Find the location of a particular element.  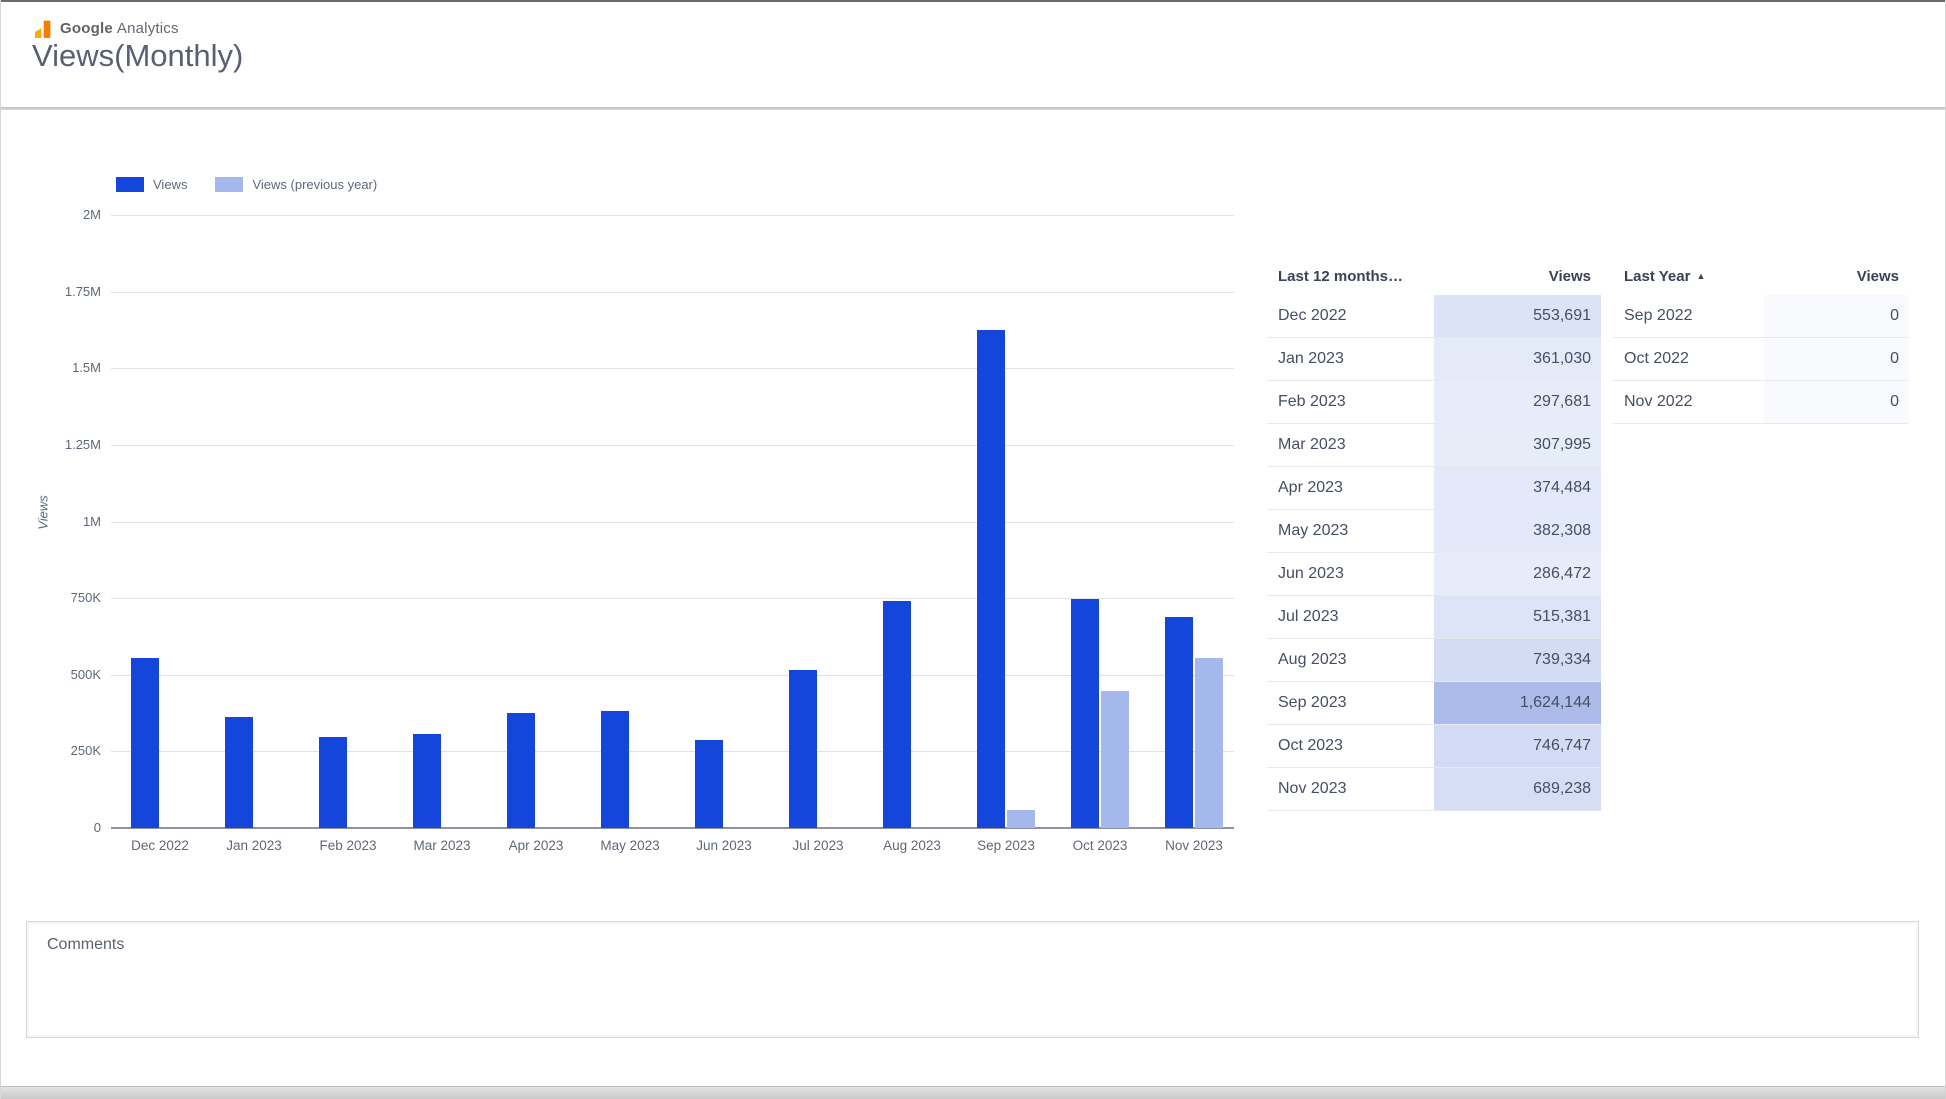

bar-views-jul-2023 is located at coordinates (803, 749).